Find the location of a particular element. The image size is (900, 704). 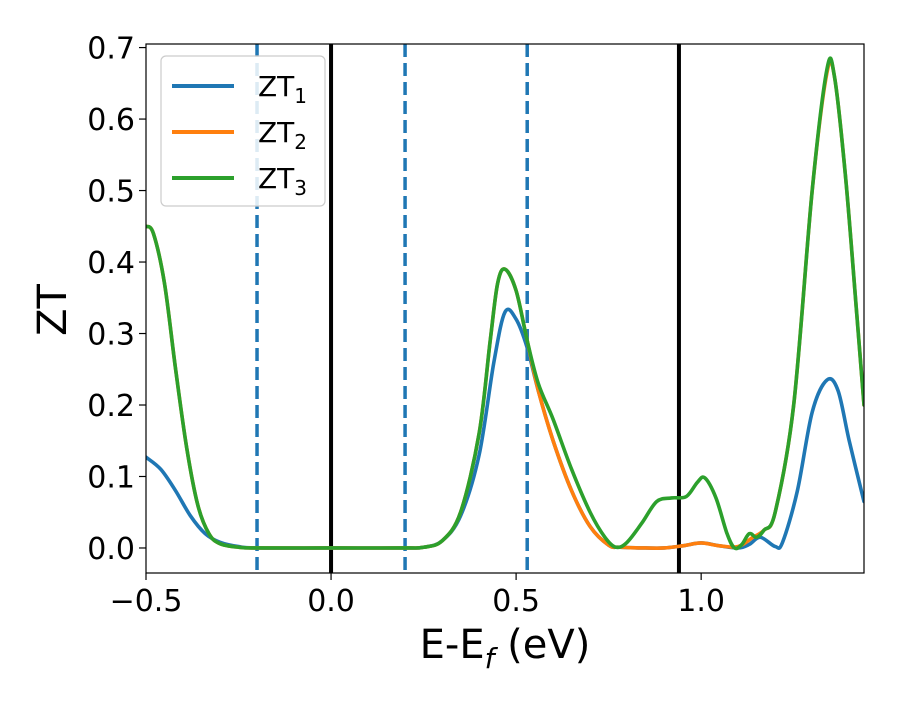

legend-label-sub: 1 is located at coordinates (300, 96).